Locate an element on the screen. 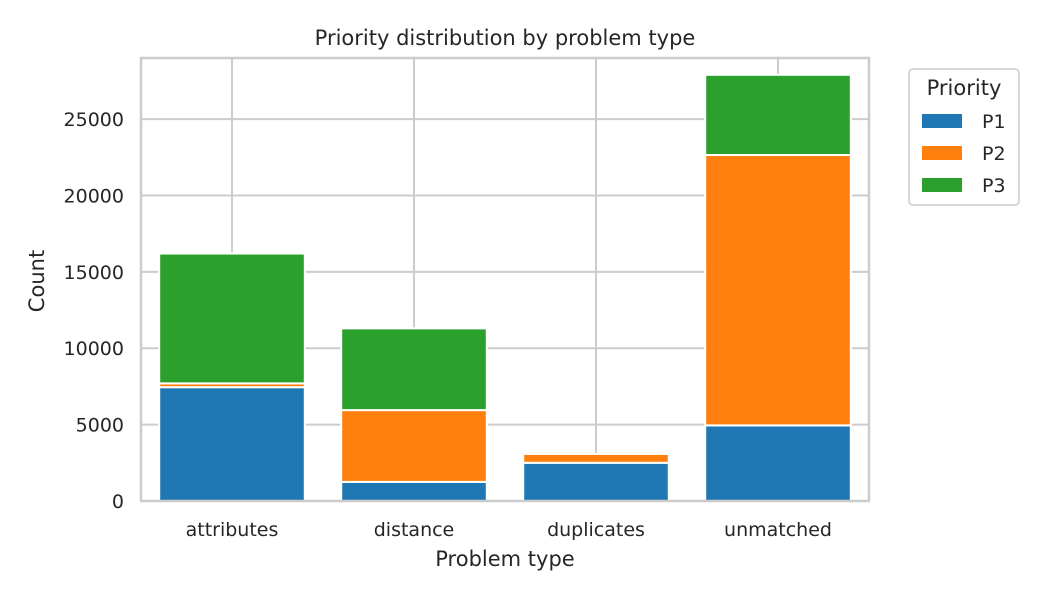 The width and height of the screenshot is (1050, 604). legend-title: Priority is located at coordinates (964, 88).